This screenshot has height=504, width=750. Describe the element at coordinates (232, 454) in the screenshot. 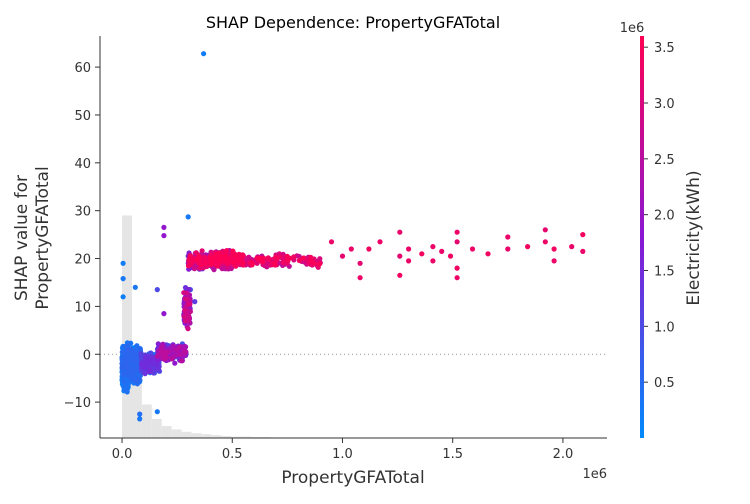

I see `x-tick-label: 0.5` at that location.